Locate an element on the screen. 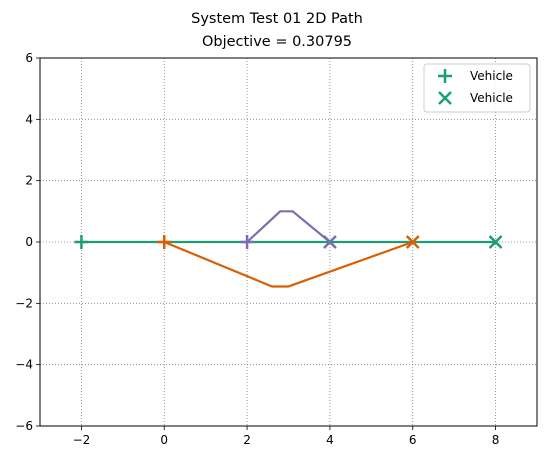 The width and height of the screenshot is (546, 461). y-tick-label: 2 is located at coordinates (29, 181).